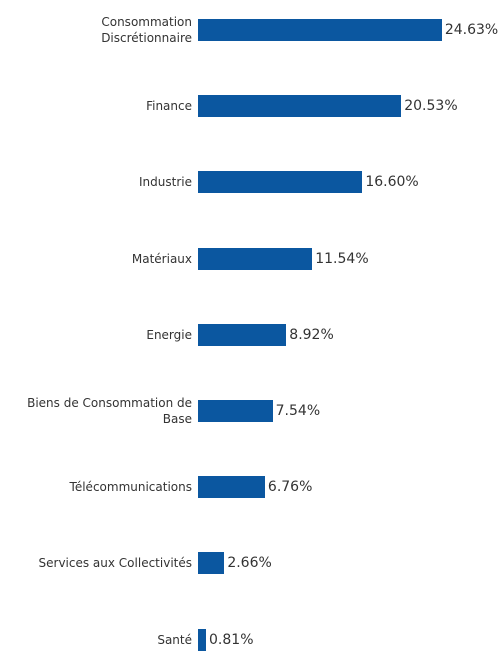 The image size is (504, 651). What do you see at coordinates (298, 411) in the screenshot?
I see `value-label: 7.54%` at bounding box center [298, 411].